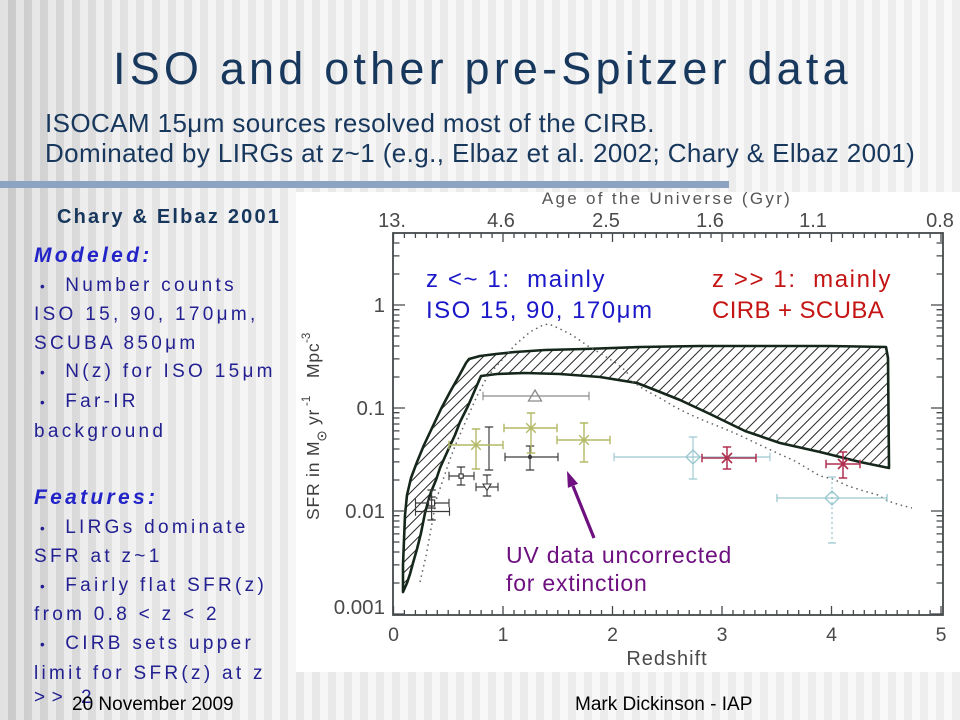 The height and width of the screenshot is (720, 960). I want to click on svg-text: 1.6, so click(710, 221).